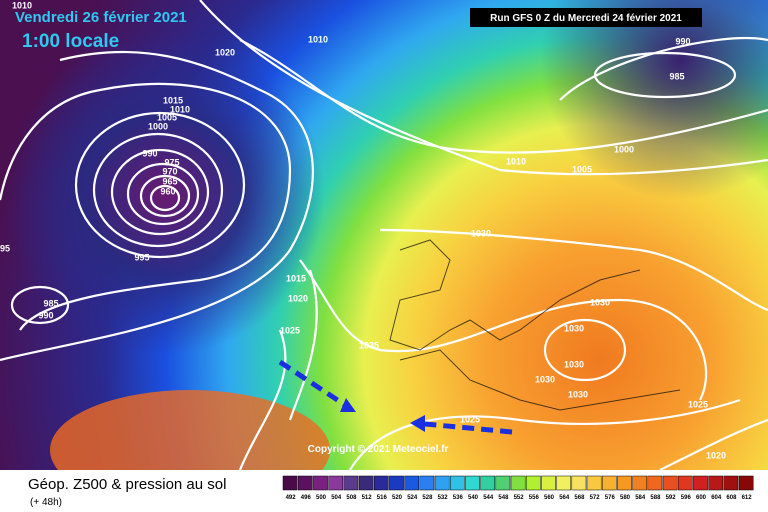  I want to click on copyright: Copyright © 2021 Meteociel.fr, so click(378, 449).